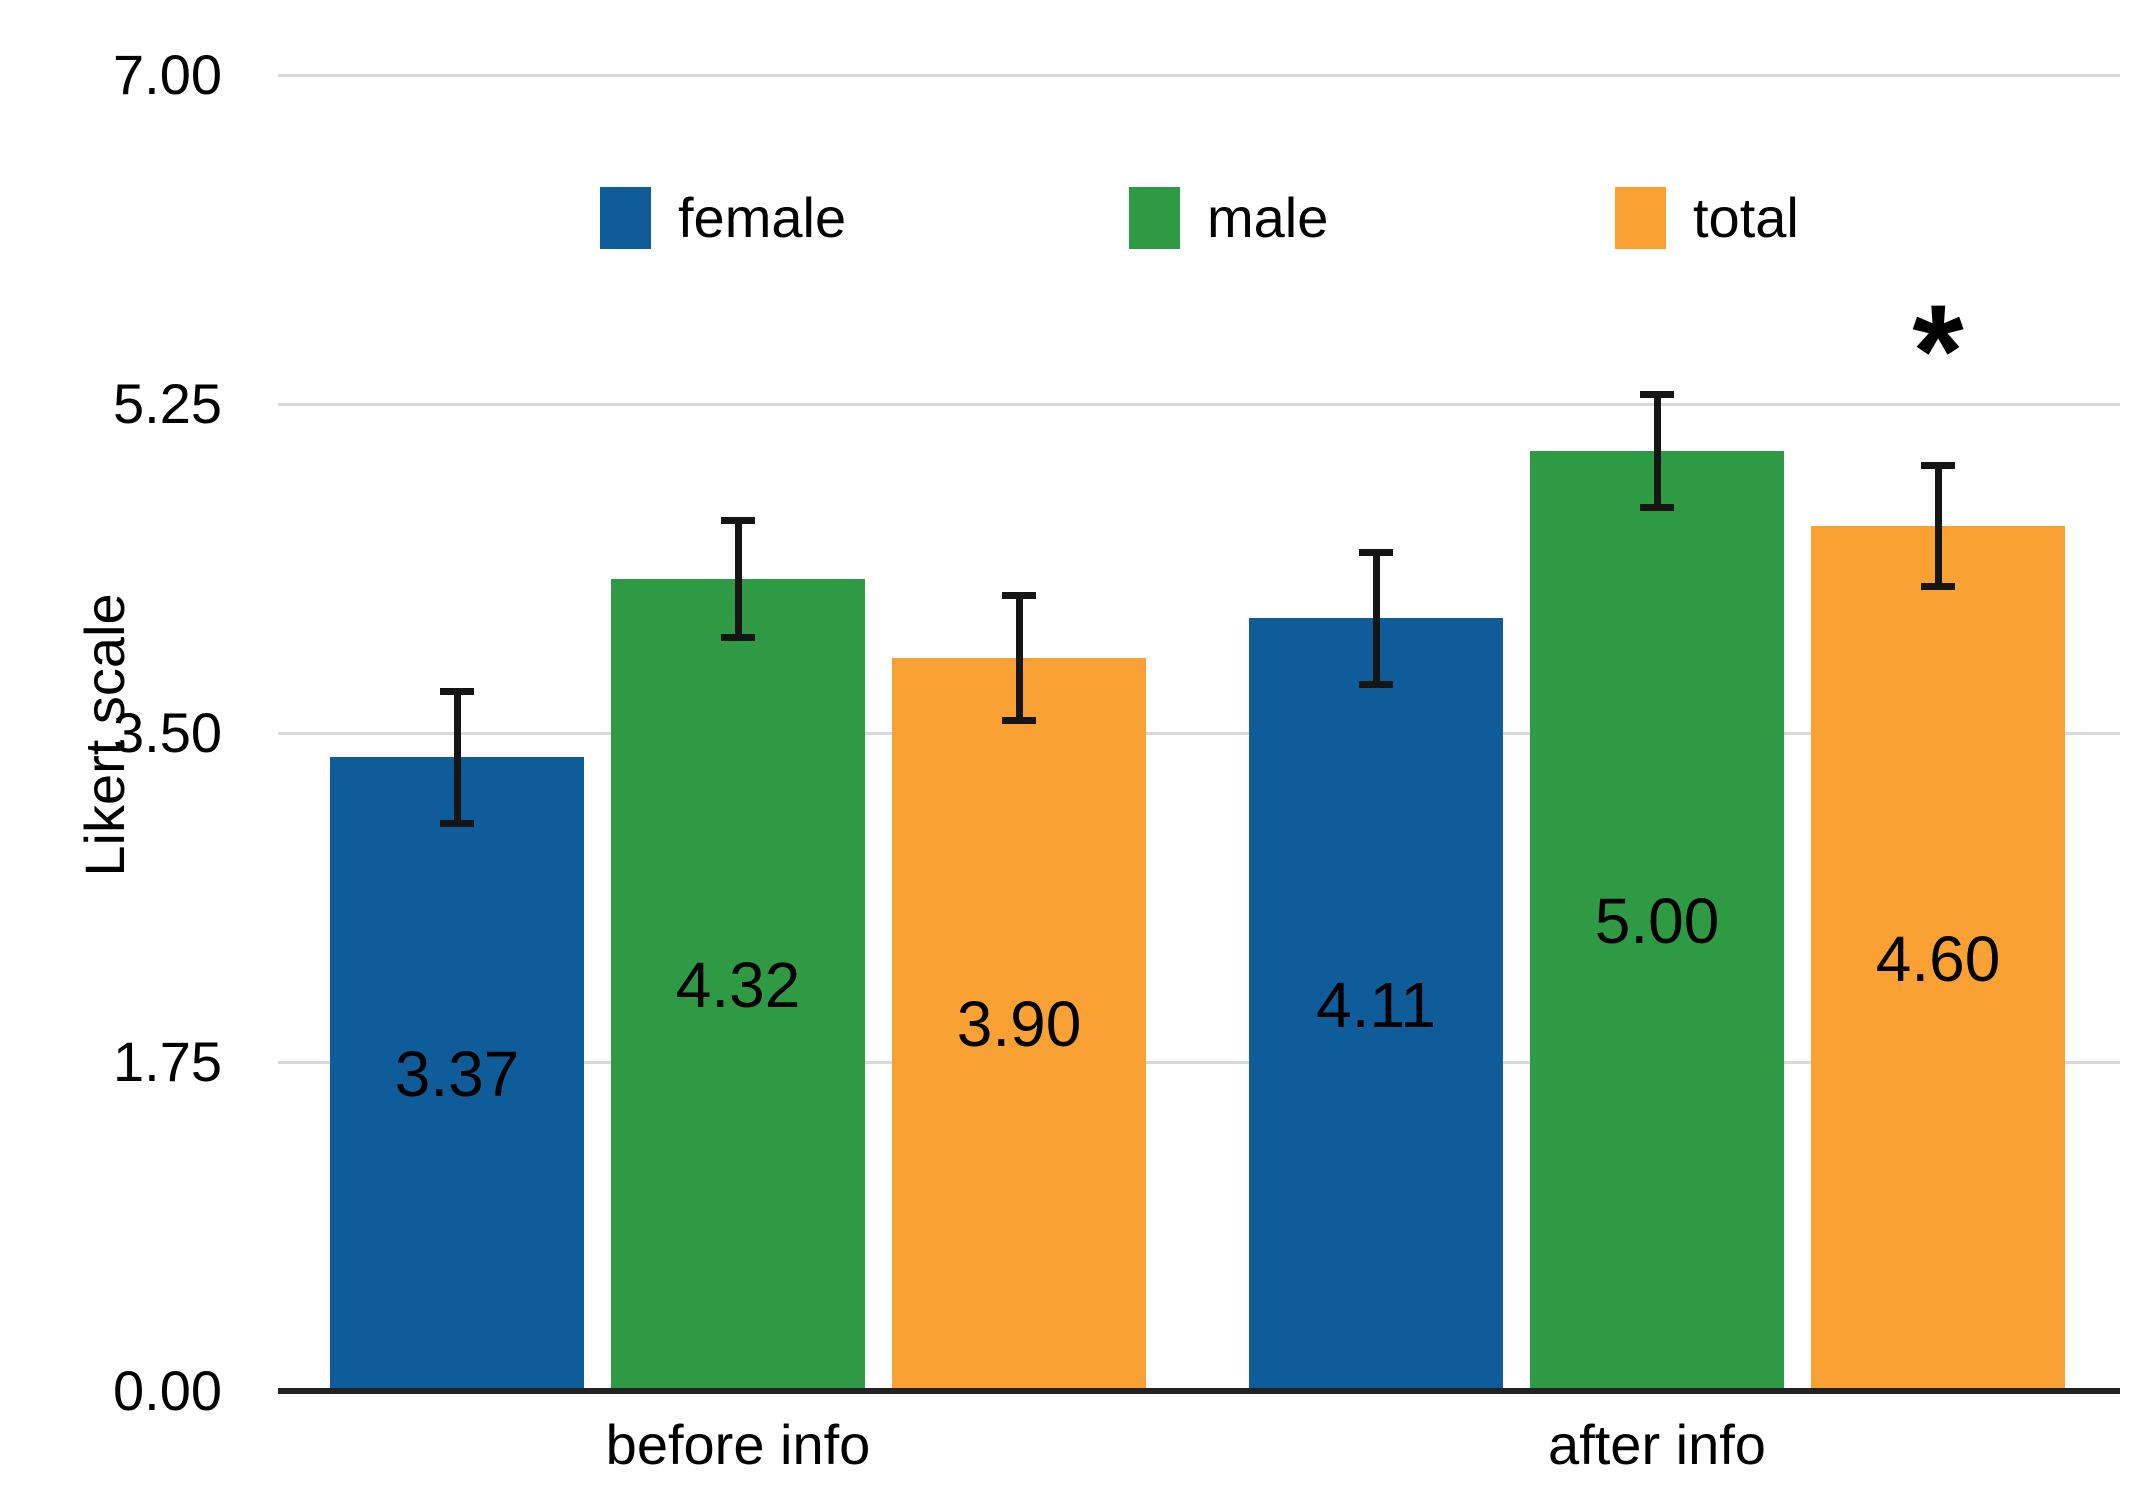 The height and width of the screenshot is (1492, 2155). I want to click on x-category-label-before-info: before info, so click(738, 1444).